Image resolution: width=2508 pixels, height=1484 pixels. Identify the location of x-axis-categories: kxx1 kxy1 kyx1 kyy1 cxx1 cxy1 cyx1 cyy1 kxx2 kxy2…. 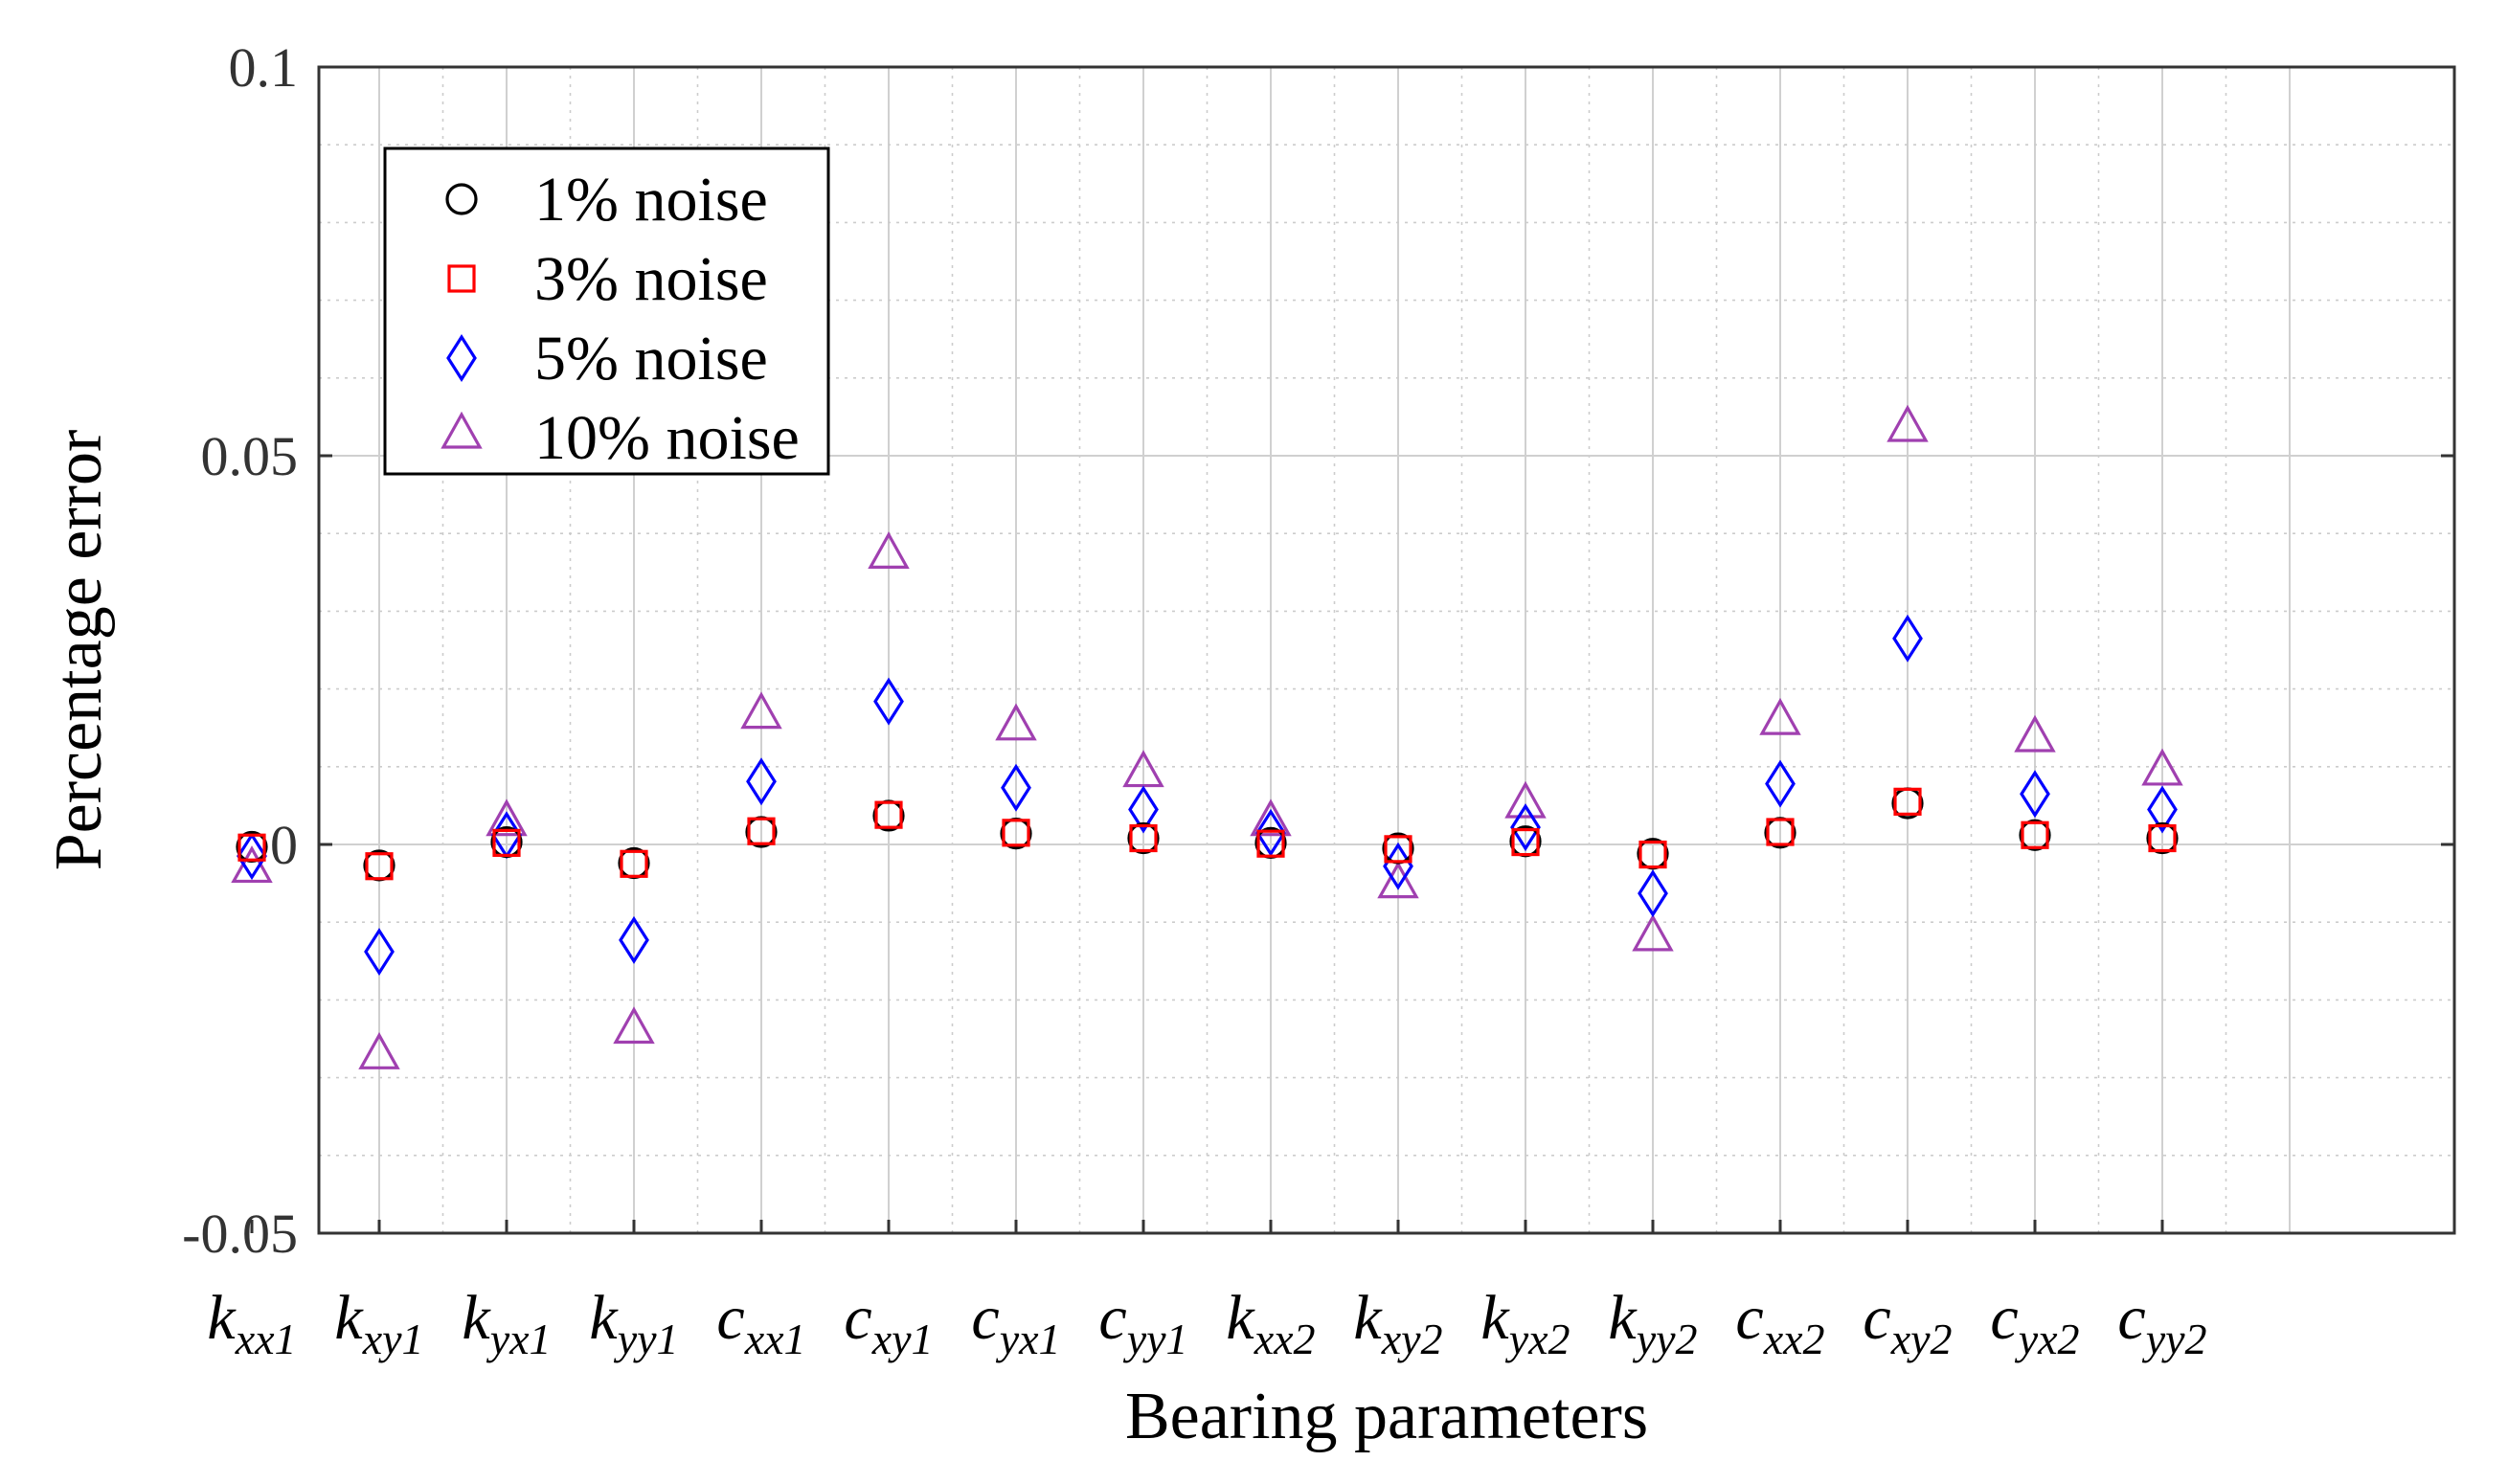
(1207, 1291).